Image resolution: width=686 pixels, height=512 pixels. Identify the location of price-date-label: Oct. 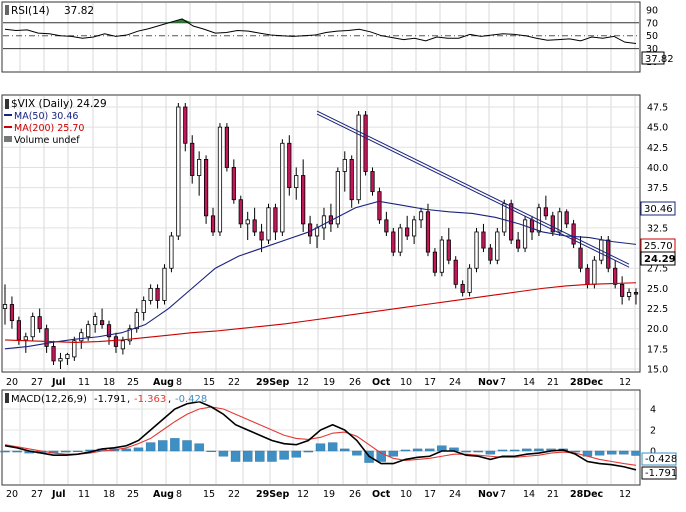
(381, 382).